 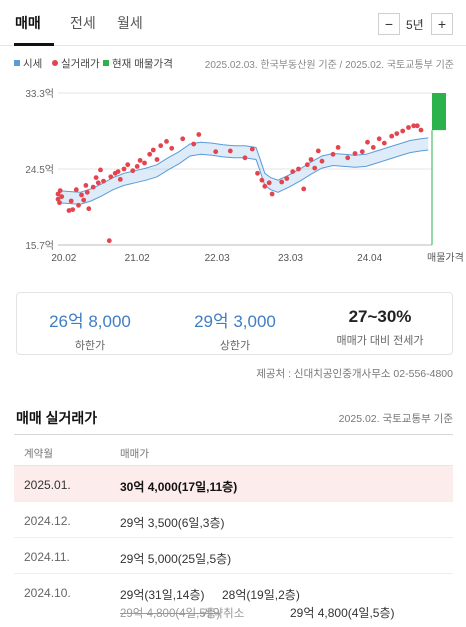 What do you see at coordinates (442, 24) in the screenshot?
I see `period-increase-button: +` at bounding box center [442, 24].